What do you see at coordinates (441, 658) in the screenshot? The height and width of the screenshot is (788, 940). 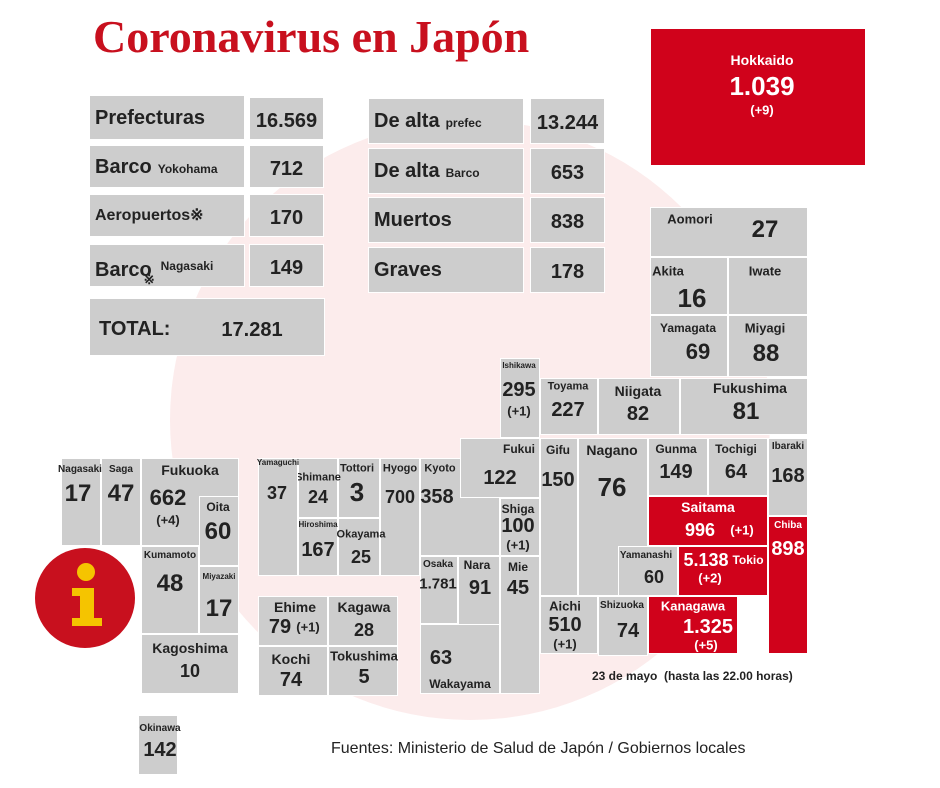 I see `prefecture-value: 63` at bounding box center [441, 658].